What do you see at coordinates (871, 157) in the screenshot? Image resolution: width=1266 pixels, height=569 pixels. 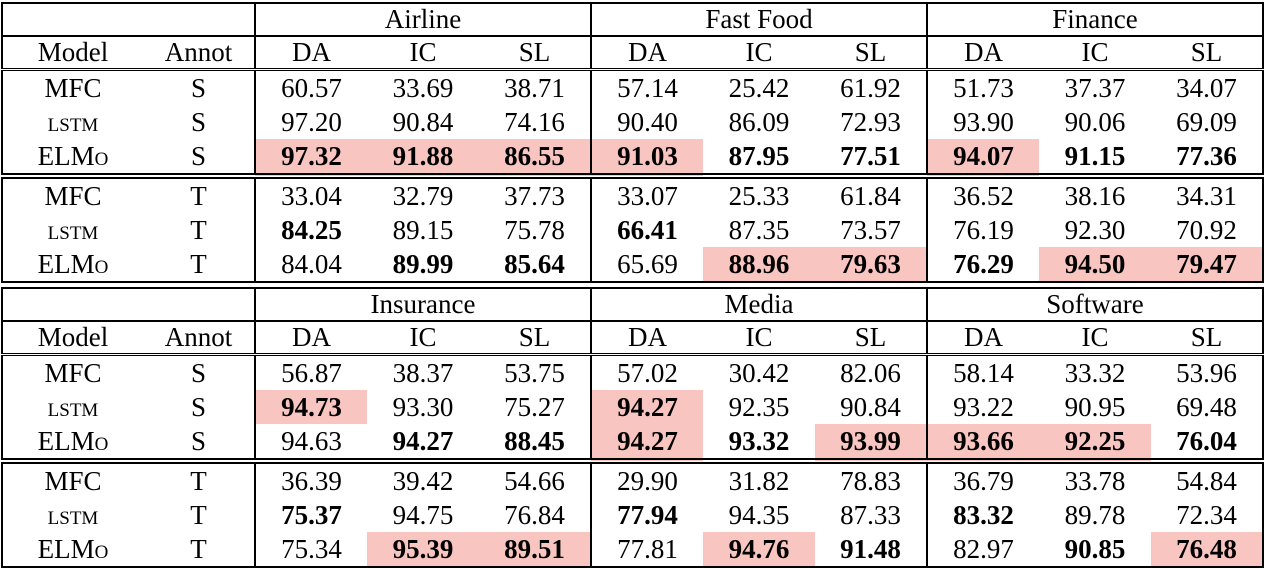 I see `metric-cell: 77.51` at bounding box center [871, 157].